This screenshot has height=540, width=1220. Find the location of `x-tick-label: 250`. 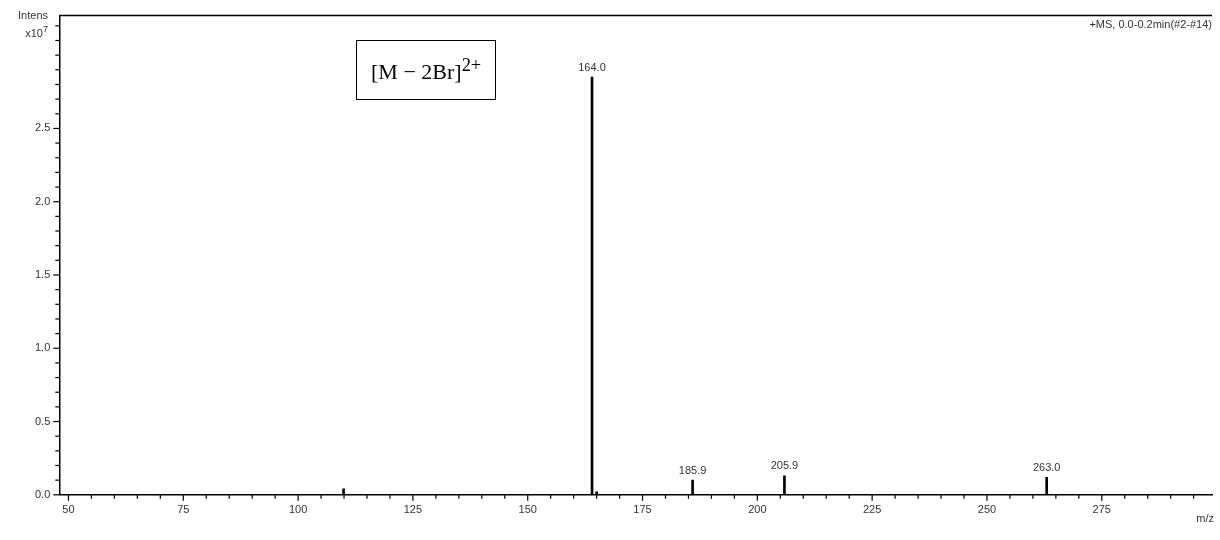

x-tick-label: 250 is located at coordinates (987, 509).